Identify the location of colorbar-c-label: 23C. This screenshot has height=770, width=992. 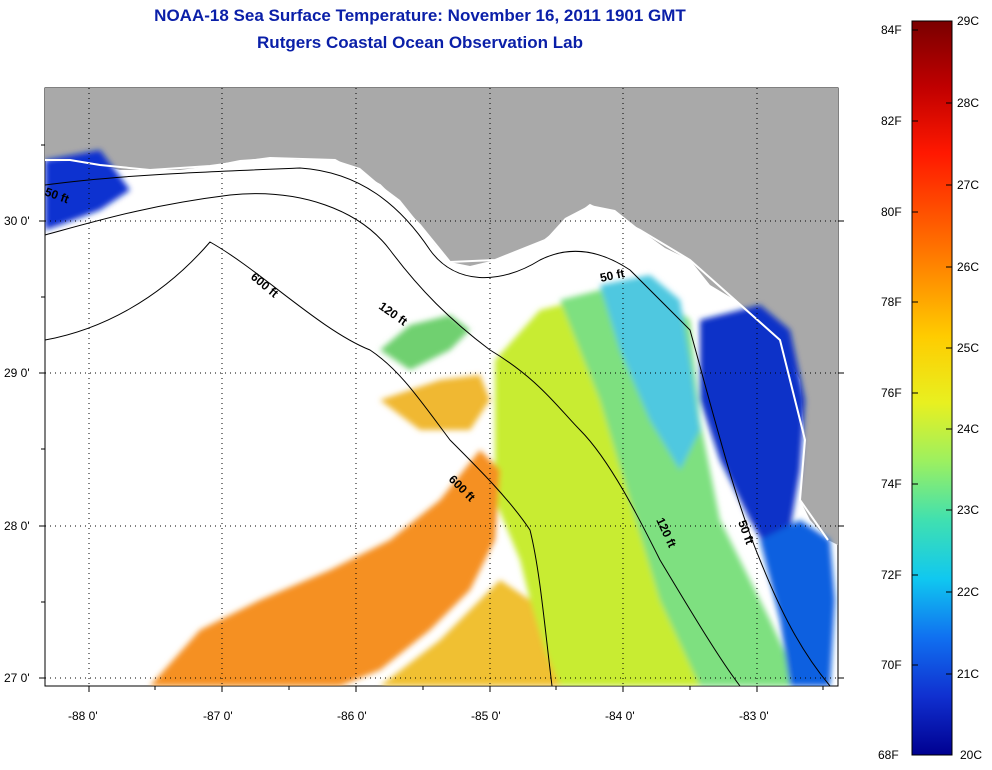
(968, 510).